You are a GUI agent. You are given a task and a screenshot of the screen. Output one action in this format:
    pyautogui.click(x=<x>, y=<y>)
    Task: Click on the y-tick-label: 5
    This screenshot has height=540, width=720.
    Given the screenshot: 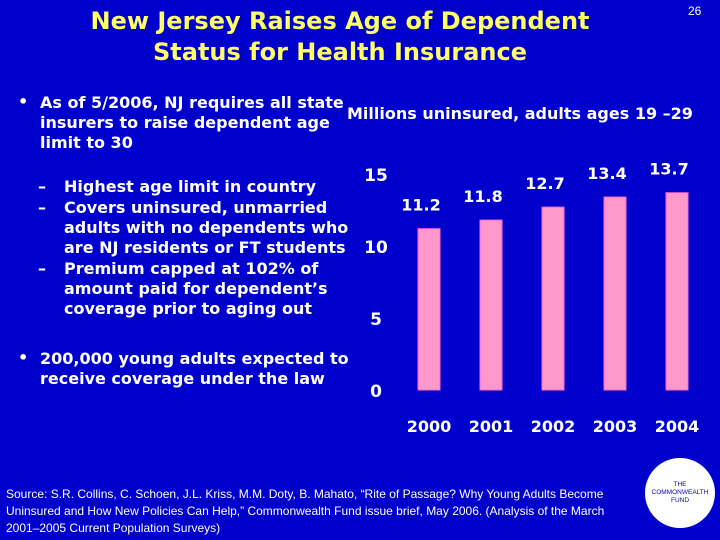 What is the action you would take?
    pyautogui.click(x=376, y=320)
    